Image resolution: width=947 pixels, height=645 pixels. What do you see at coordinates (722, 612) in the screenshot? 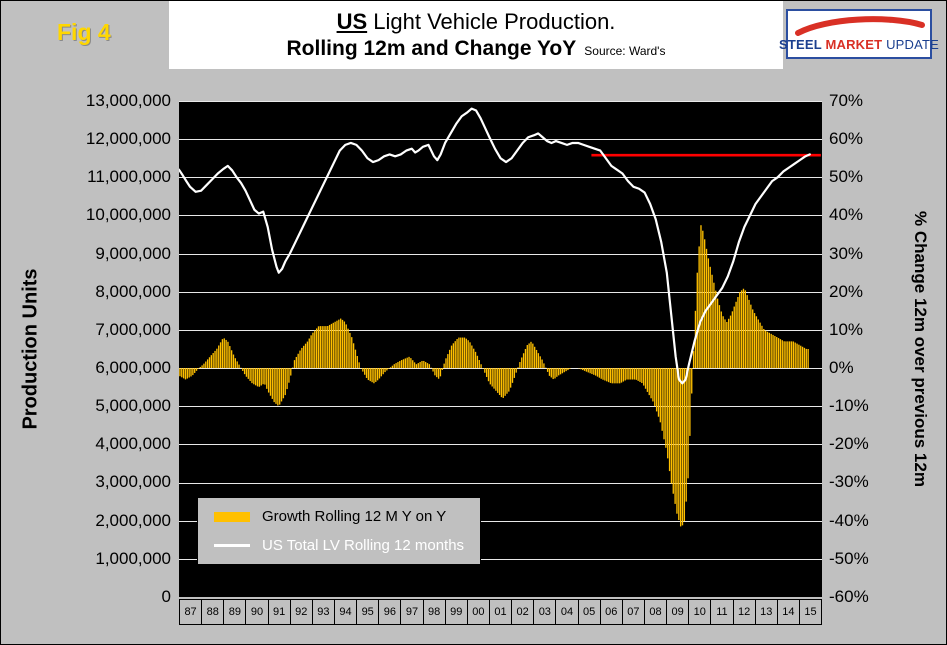
I see `x-axis-label: 11` at bounding box center [722, 612].